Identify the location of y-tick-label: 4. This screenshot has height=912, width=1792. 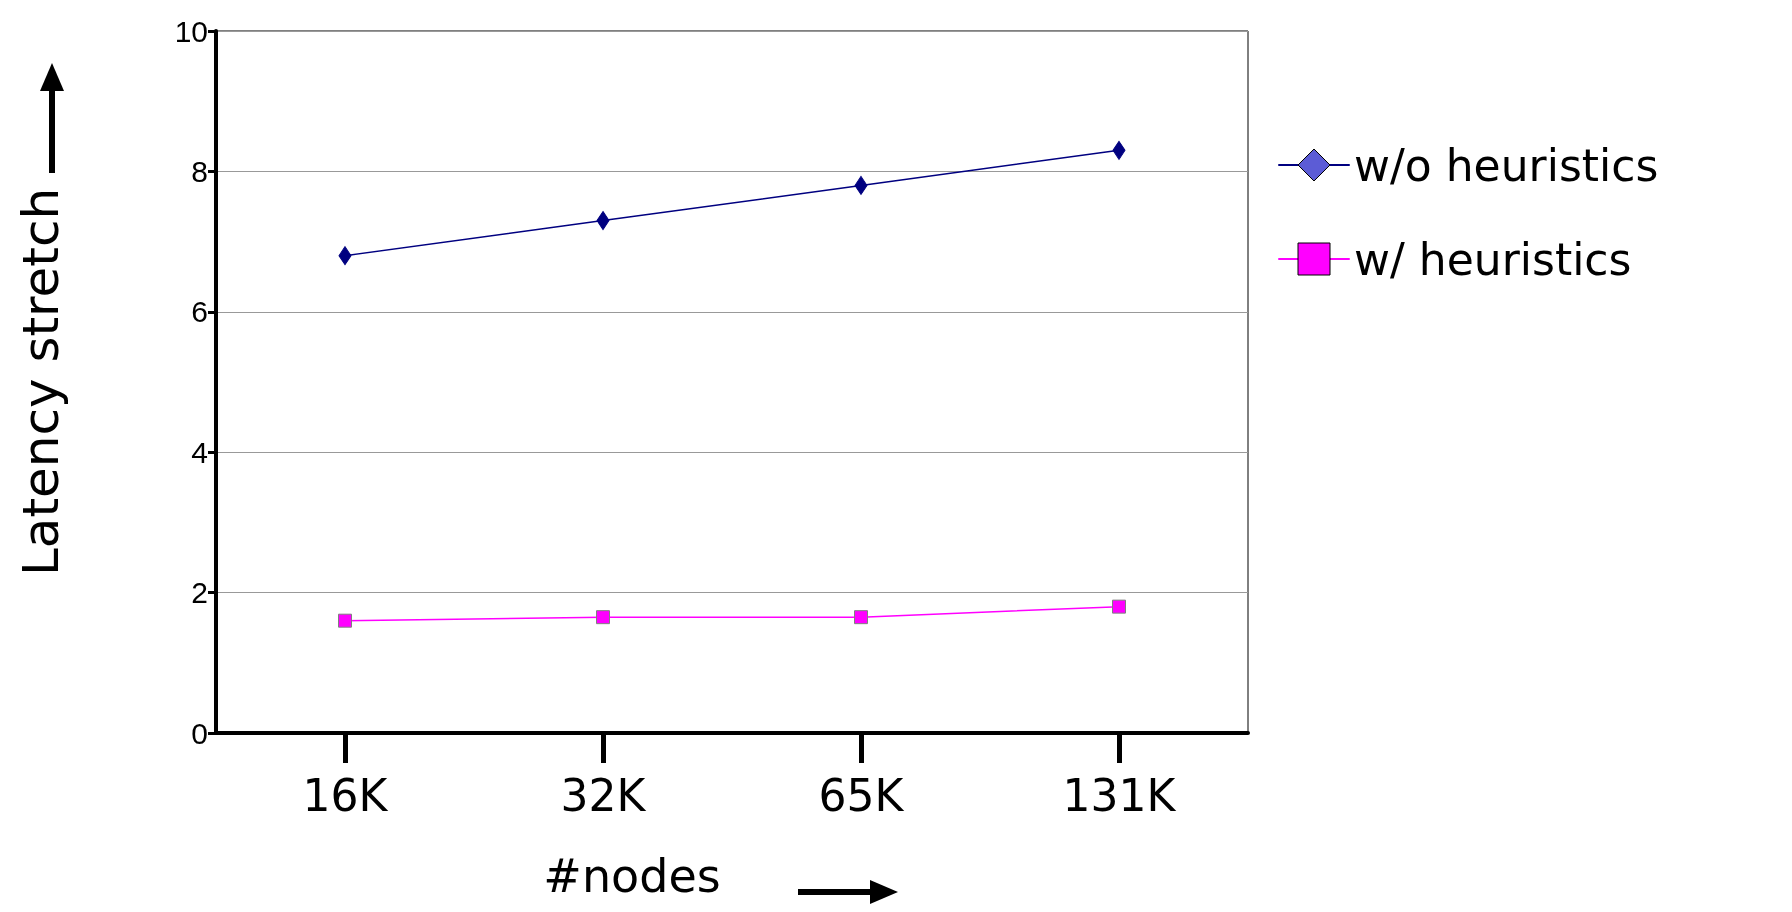
(199, 452).